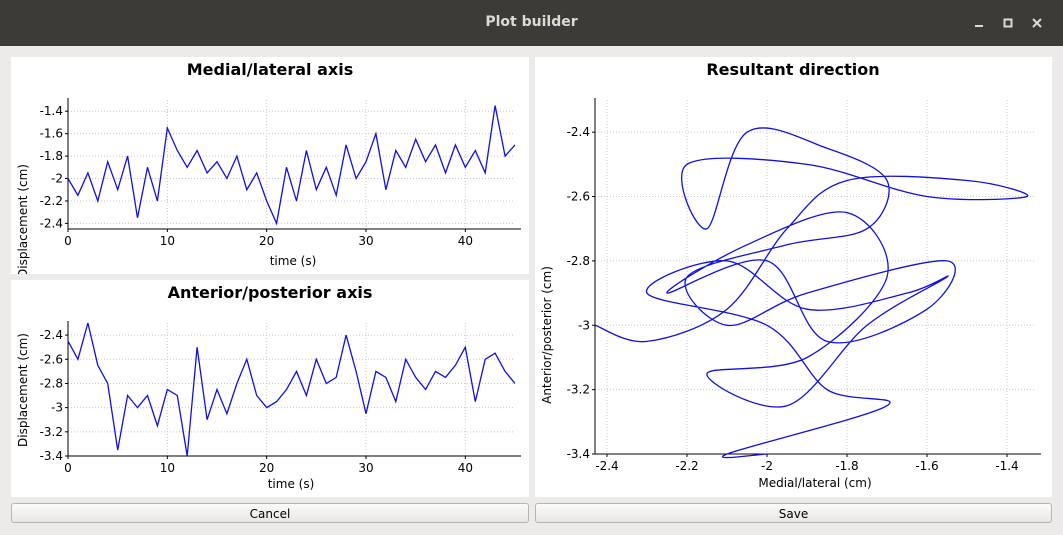 The width and height of the screenshot is (1063, 535). Describe the element at coordinates (767, 466) in the screenshot. I see `x-tick-label: -2` at that location.